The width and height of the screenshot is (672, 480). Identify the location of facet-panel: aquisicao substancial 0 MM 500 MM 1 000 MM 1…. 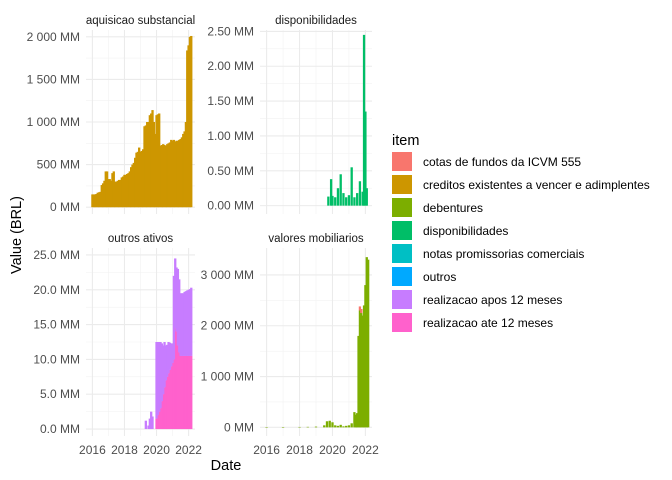
(111, 114).